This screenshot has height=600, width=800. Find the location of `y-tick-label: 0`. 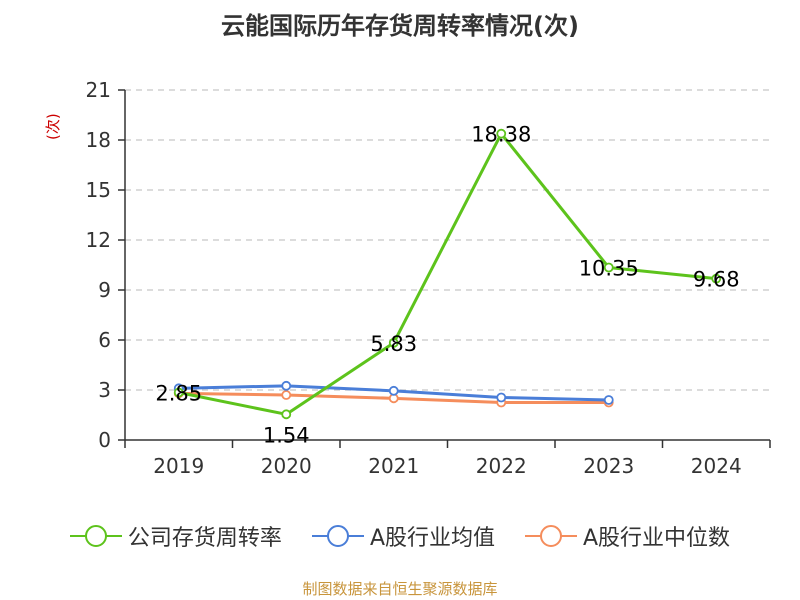

y-tick-label: 0 is located at coordinates (104, 440).